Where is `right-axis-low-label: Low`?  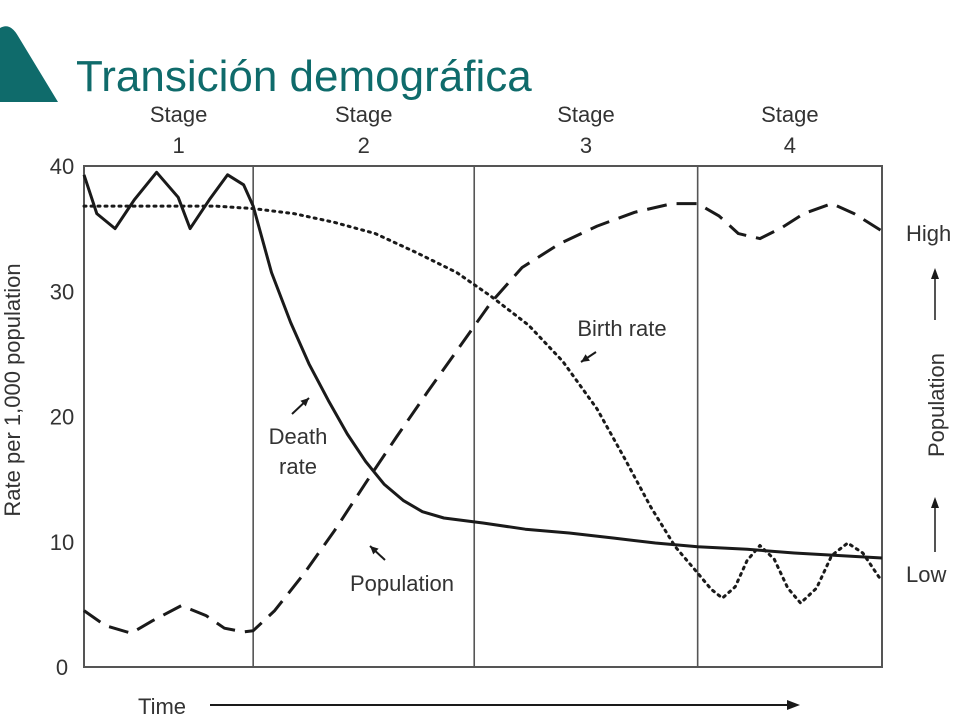
right-axis-low-label: Low is located at coordinates (926, 574).